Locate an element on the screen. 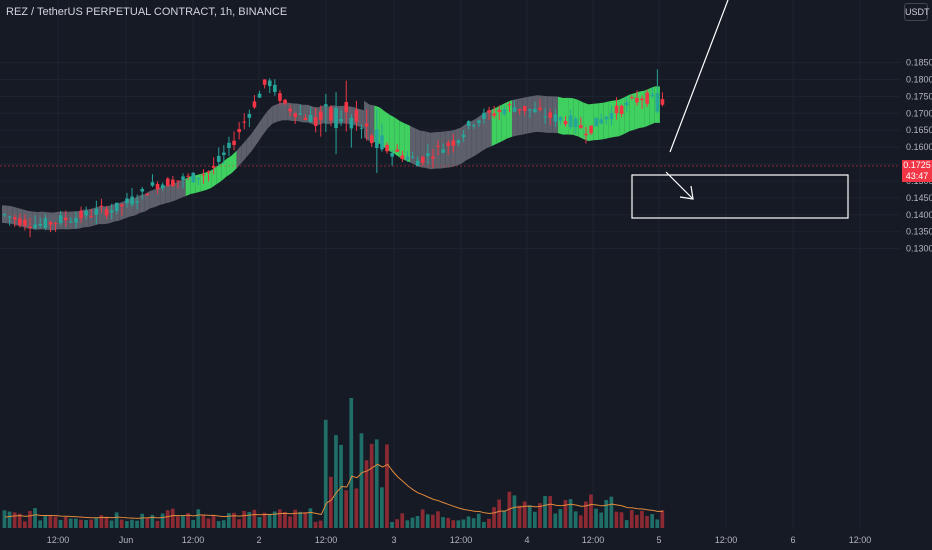  time-tick-label: Jun is located at coordinates (126, 540).